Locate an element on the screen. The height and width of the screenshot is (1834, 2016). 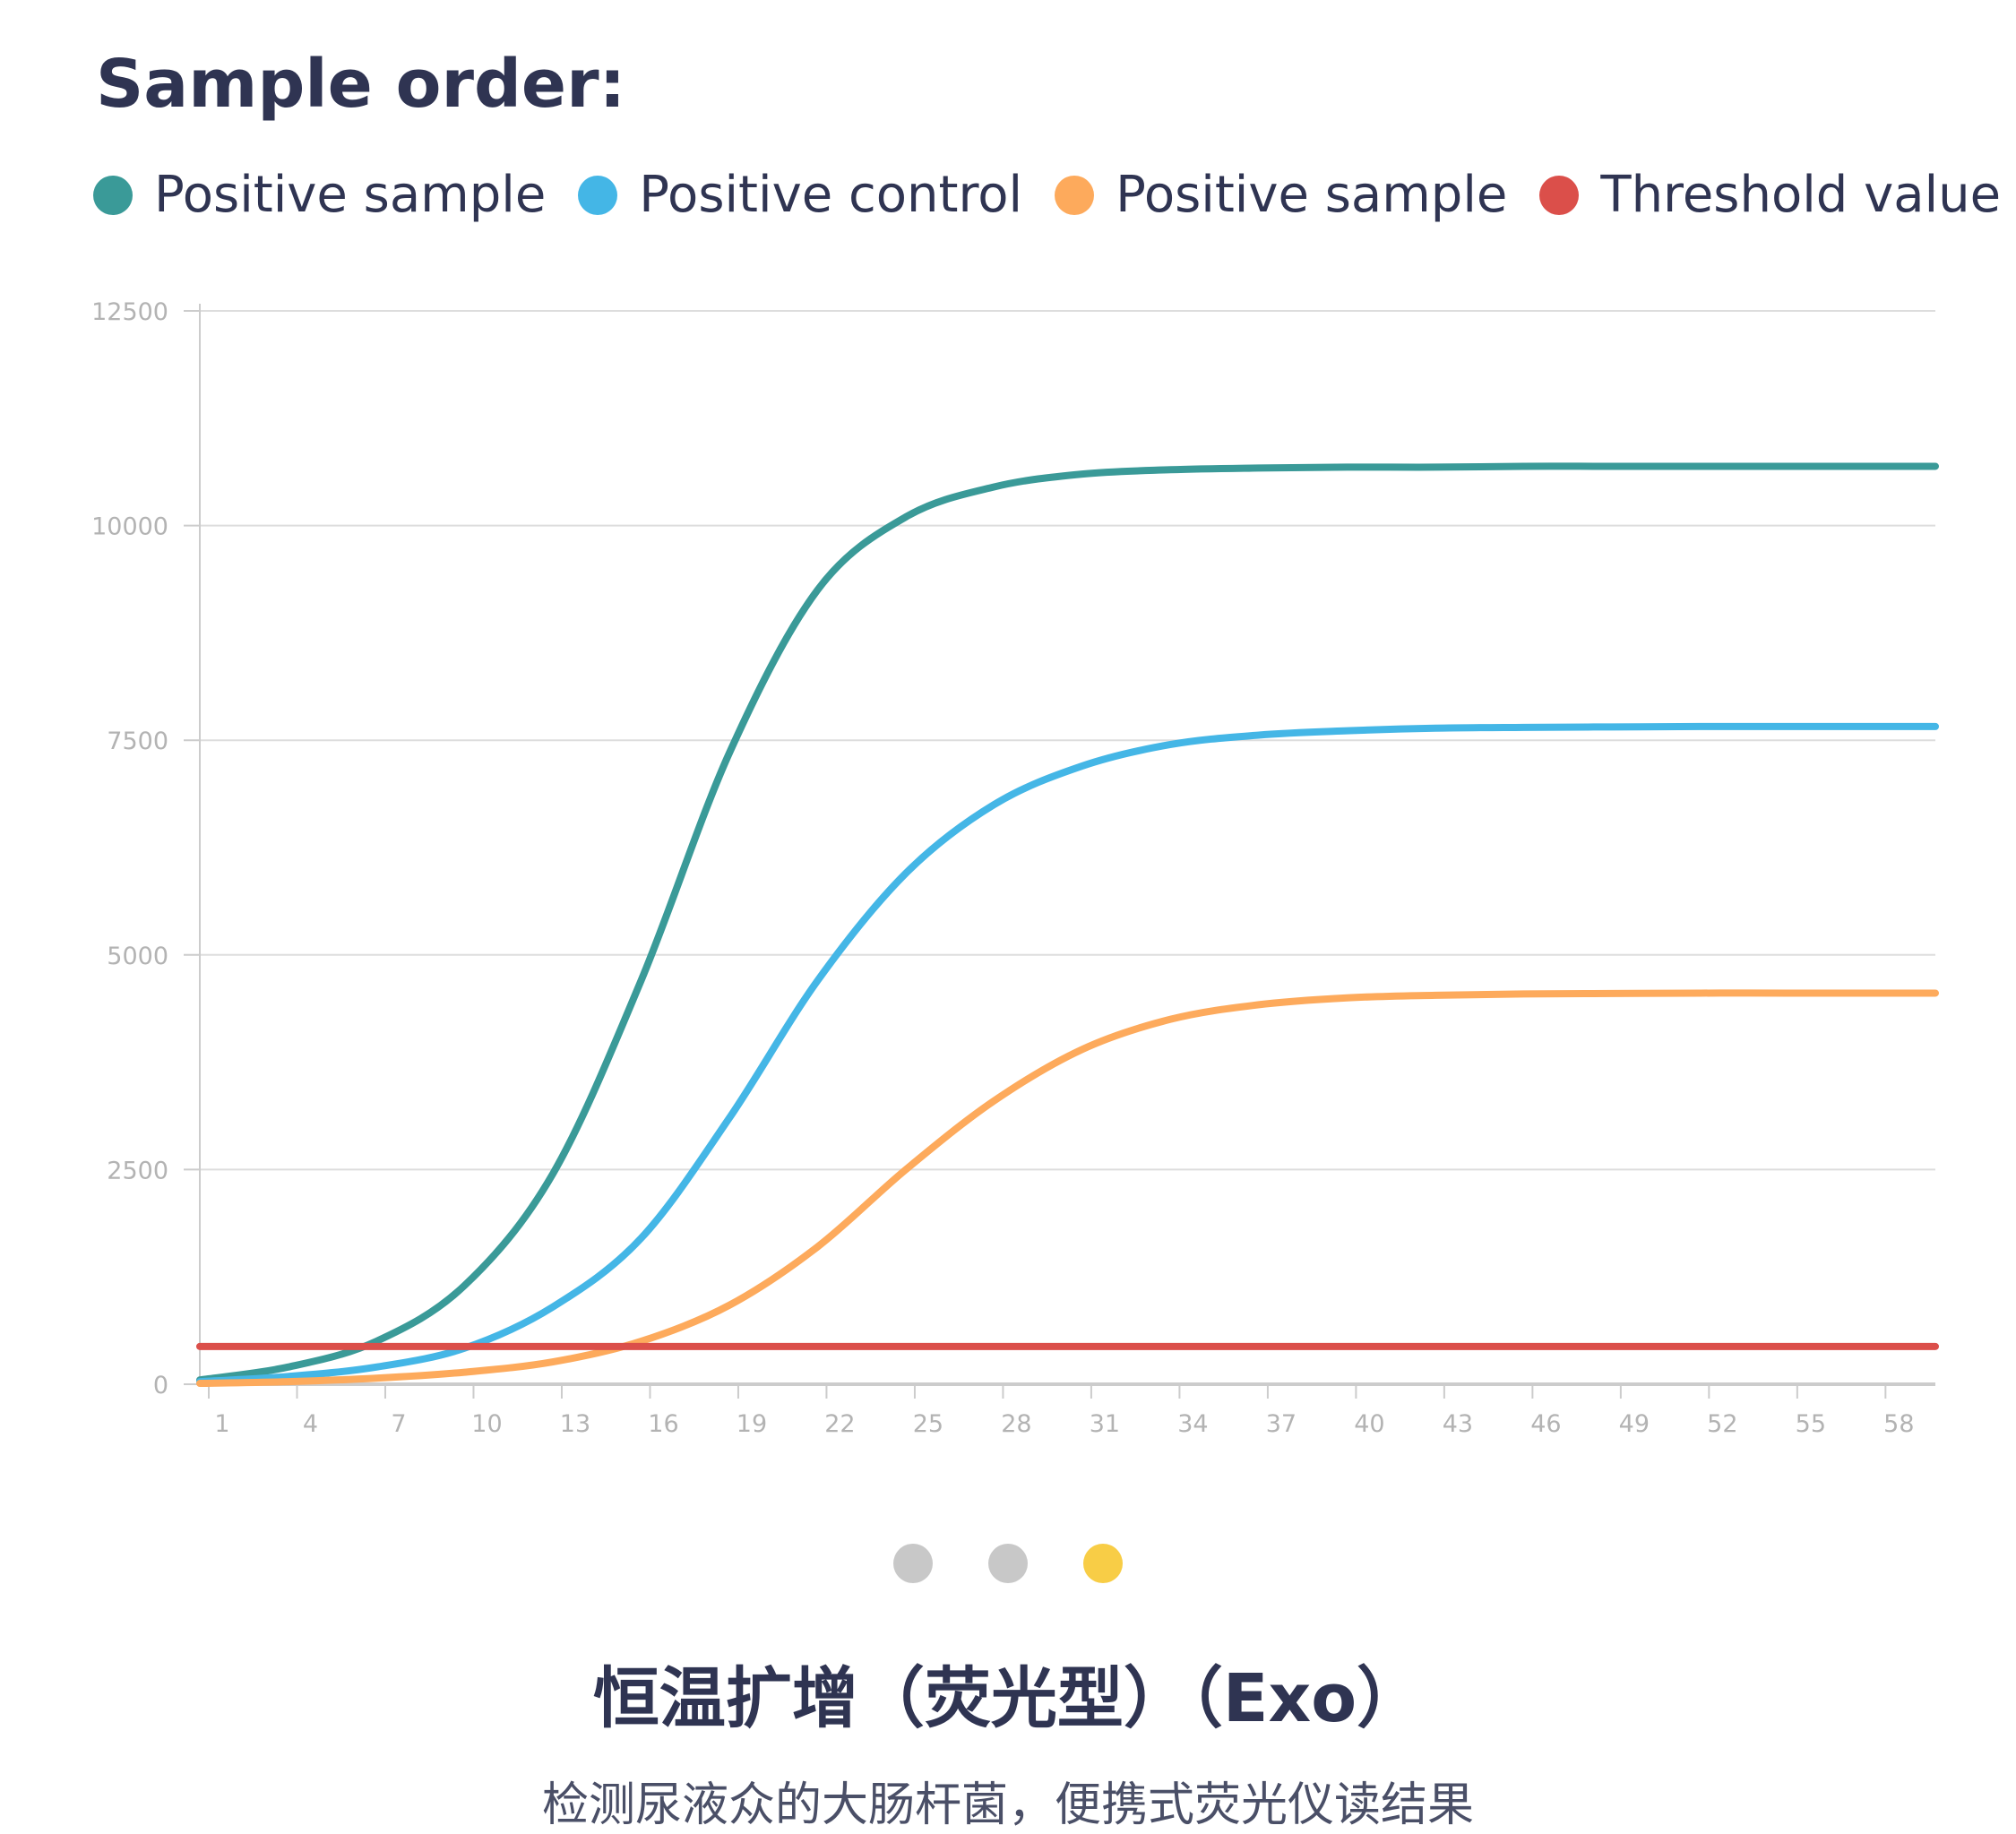
y-tick-label: 10000 is located at coordinates (129, 527).